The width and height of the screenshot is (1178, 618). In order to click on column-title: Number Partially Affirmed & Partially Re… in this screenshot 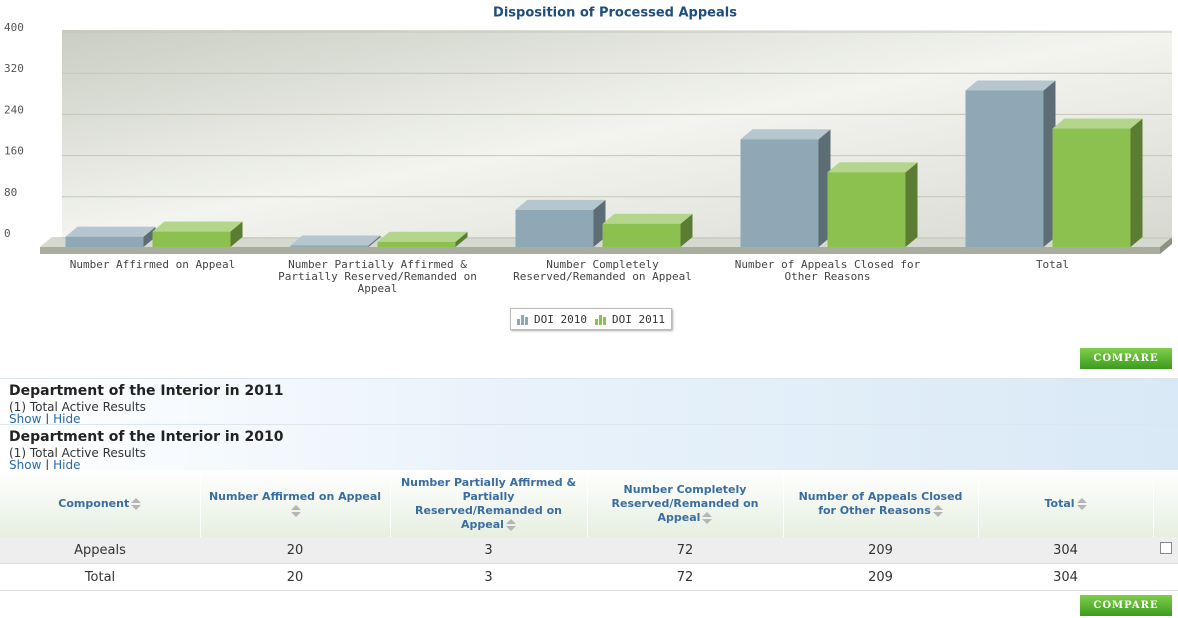, I will do `click(488, 503)`.